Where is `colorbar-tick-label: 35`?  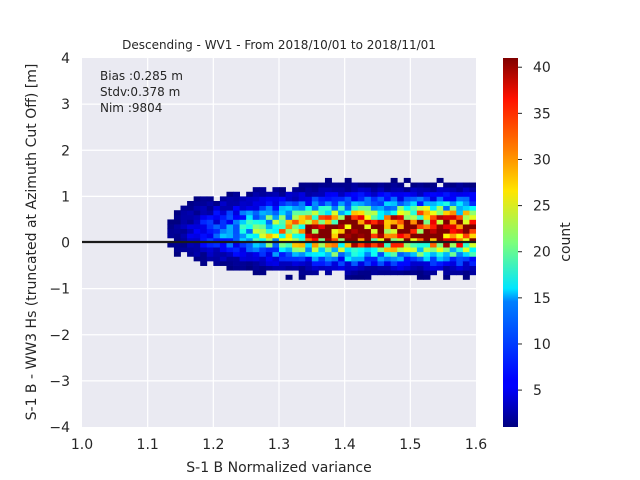
colorbar-tick-label: 35 is located at coordinates (542, 114).